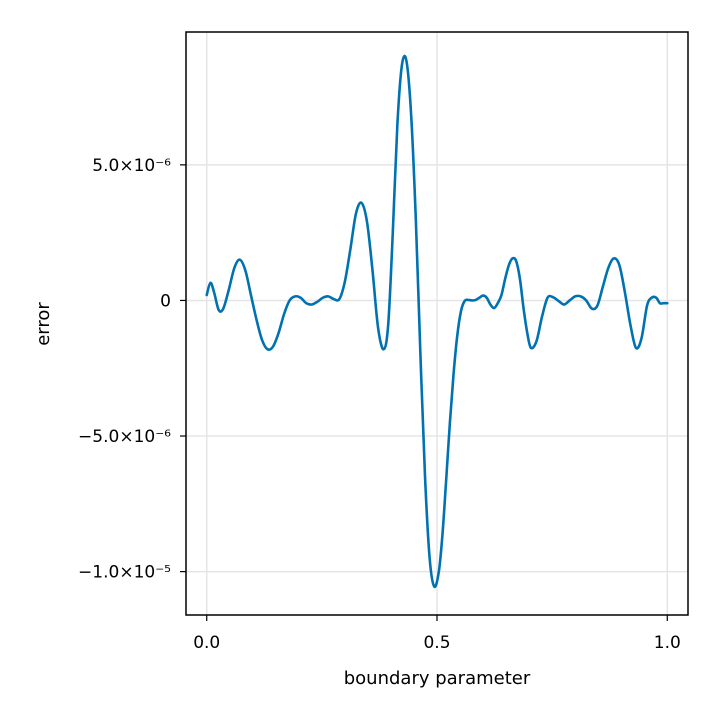 The image size is (720, 720). I want to click on x-tick-label: 0.5, so click(436, 643).